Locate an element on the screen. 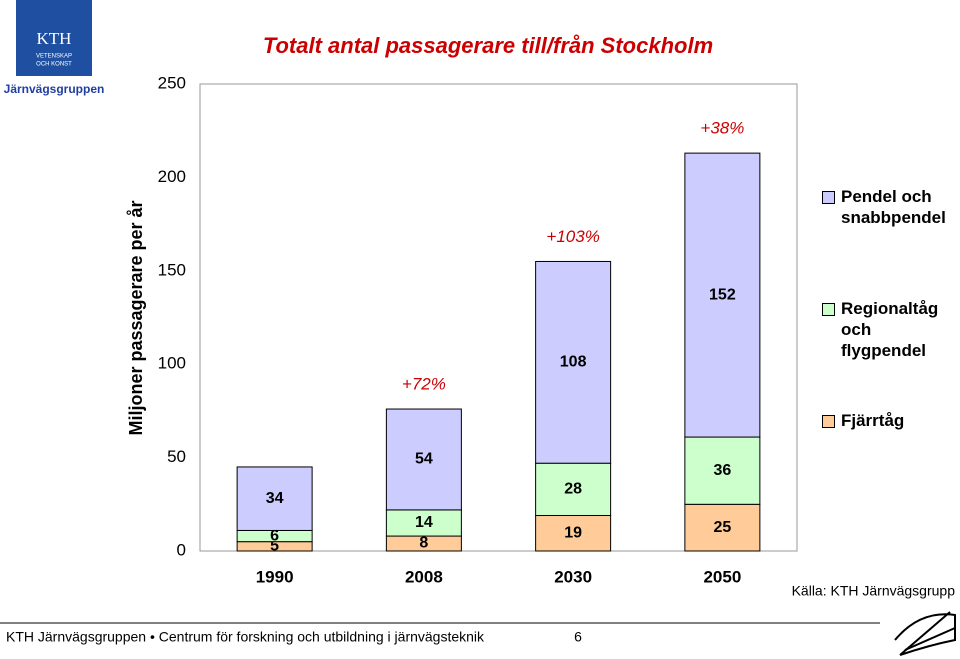  data-label: 8 is located at coordinates (423, 543).